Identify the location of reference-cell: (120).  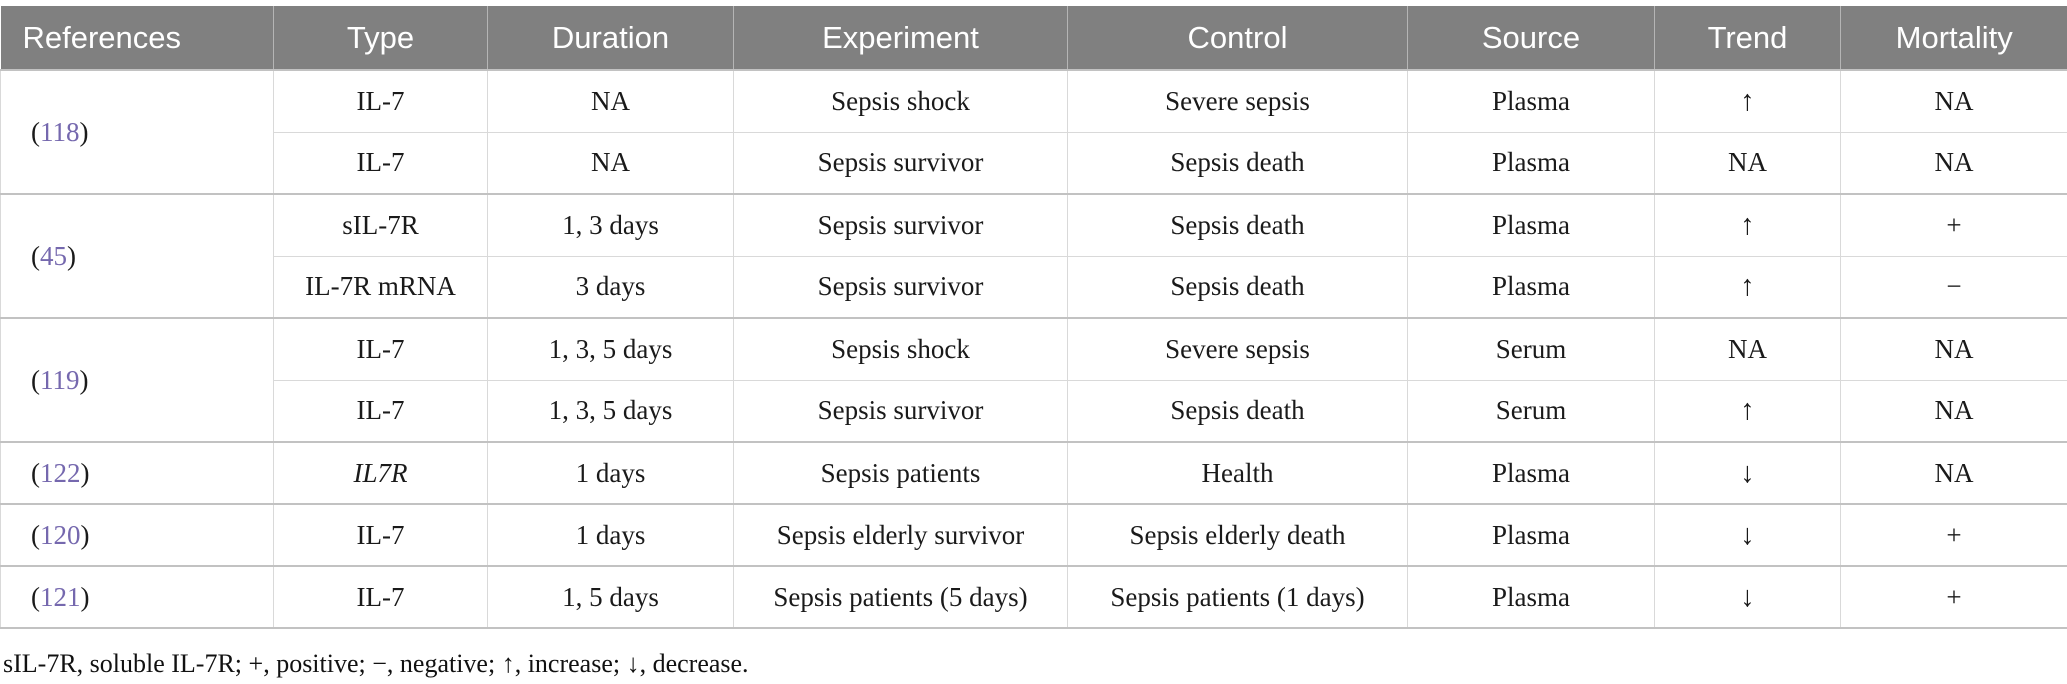
(137, 535).